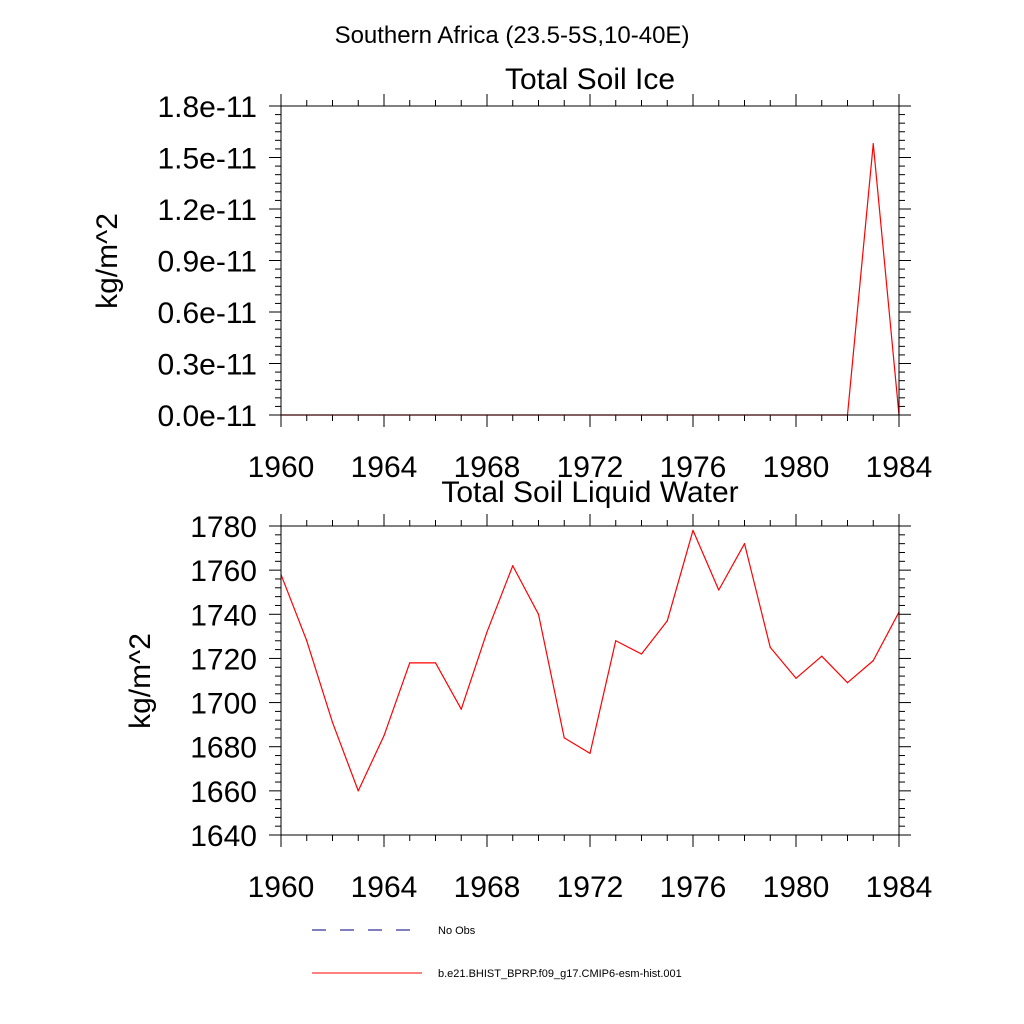 The image size is (1024, 1024). I want to click on panel-title: Total Soil Liquid Water, so click(589, 492).